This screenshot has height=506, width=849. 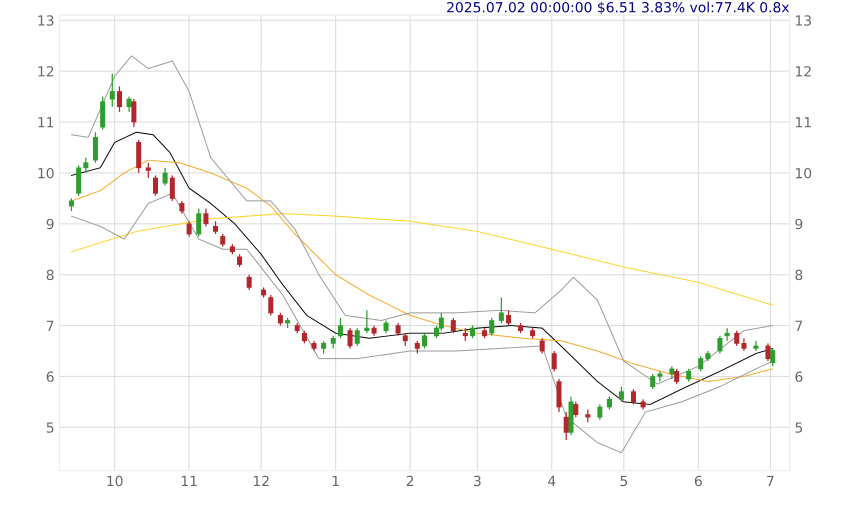 I want to click on y2-tick-label: 9, so click(x=798, y=224).